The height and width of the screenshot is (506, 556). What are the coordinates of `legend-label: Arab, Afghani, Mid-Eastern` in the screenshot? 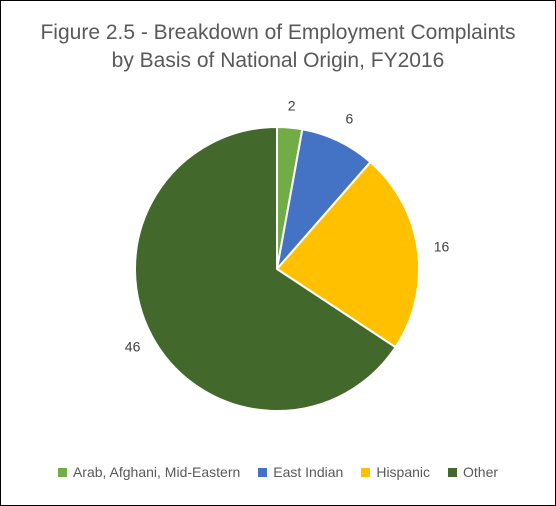 It's located at (156, 472).